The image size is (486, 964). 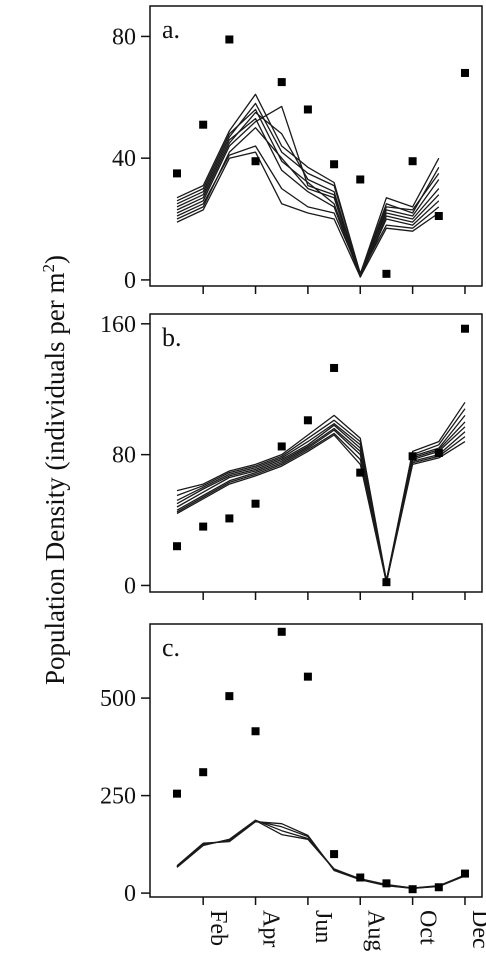 What do you see at coordinates (218, 928) in the screenshot?
I see `month-label: Feb` at bounding box center [218, 928].